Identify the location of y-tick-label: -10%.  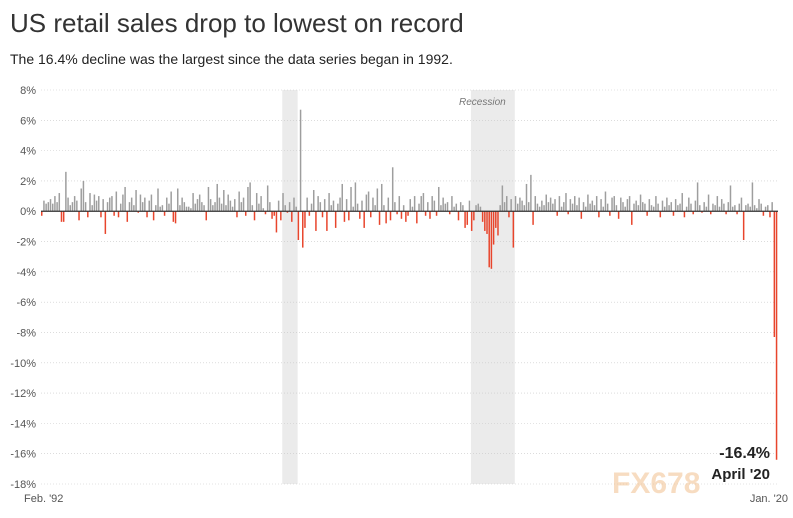
(23, 364).